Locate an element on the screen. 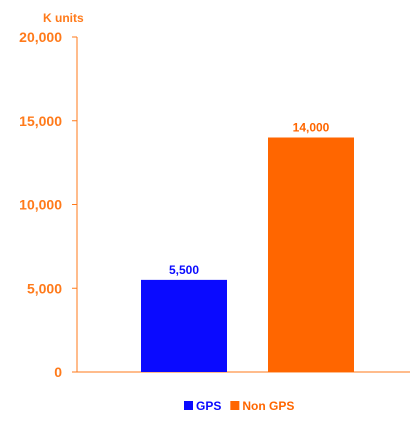  data-label: 5,500 is located at coordinates (184, 270).